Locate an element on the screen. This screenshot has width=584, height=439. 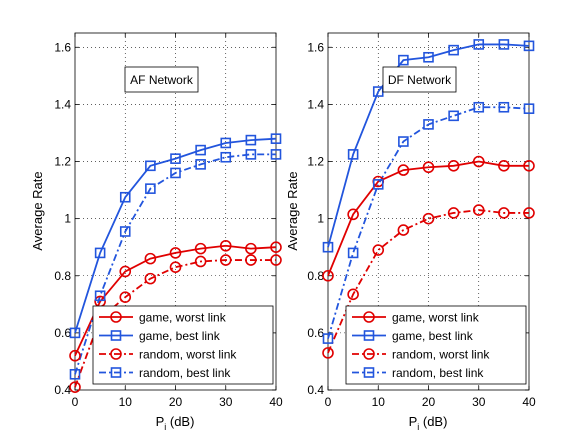
annotation-text: DF Network is located at coordinates (420, 80).